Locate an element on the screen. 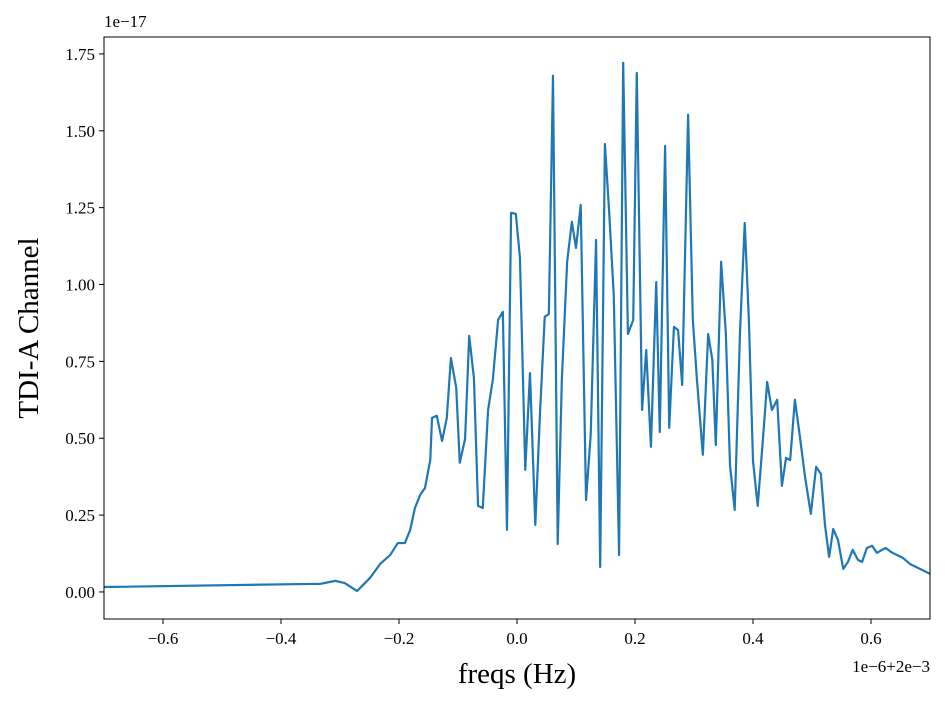 This screenshot has width=945, height=705. y-tick-label: 1.50 is located at coordinates (80, 131).